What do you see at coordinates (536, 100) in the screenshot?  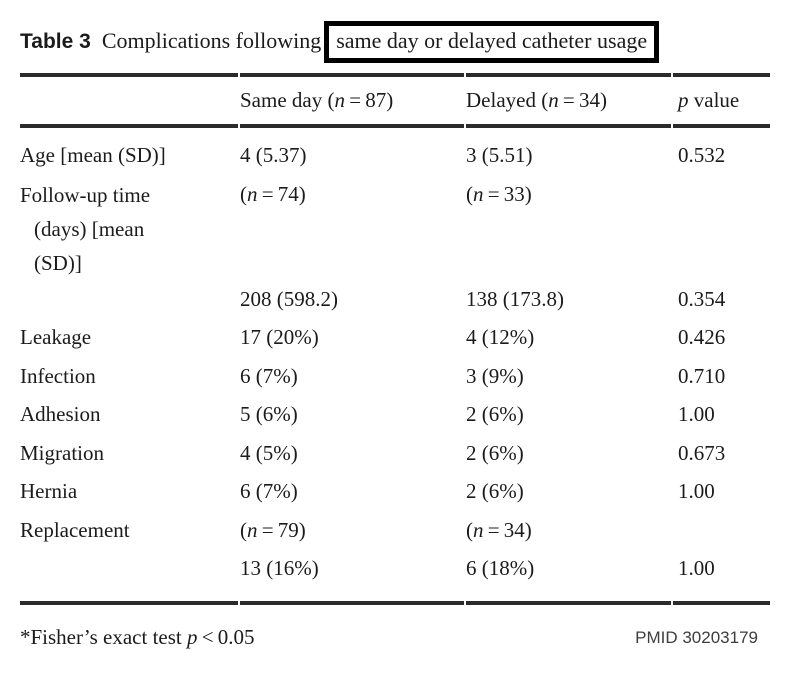 I see `header-cell-delayed: Delayed (n = 34)` at bounding box center [536, 100].